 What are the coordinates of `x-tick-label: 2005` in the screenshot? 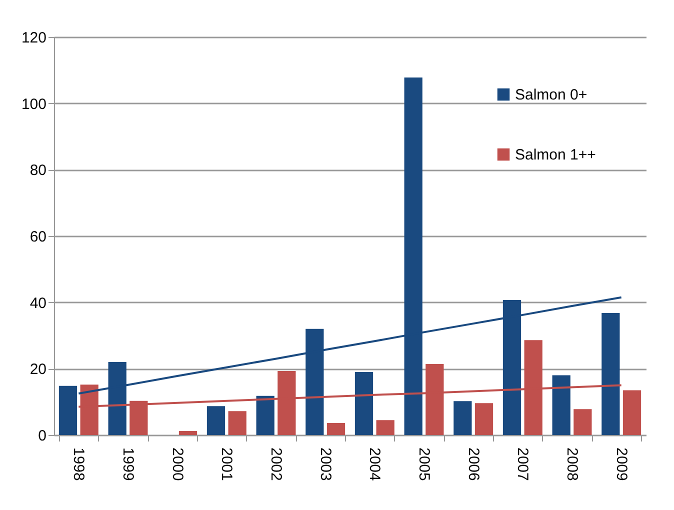 It's located at (424, 464).